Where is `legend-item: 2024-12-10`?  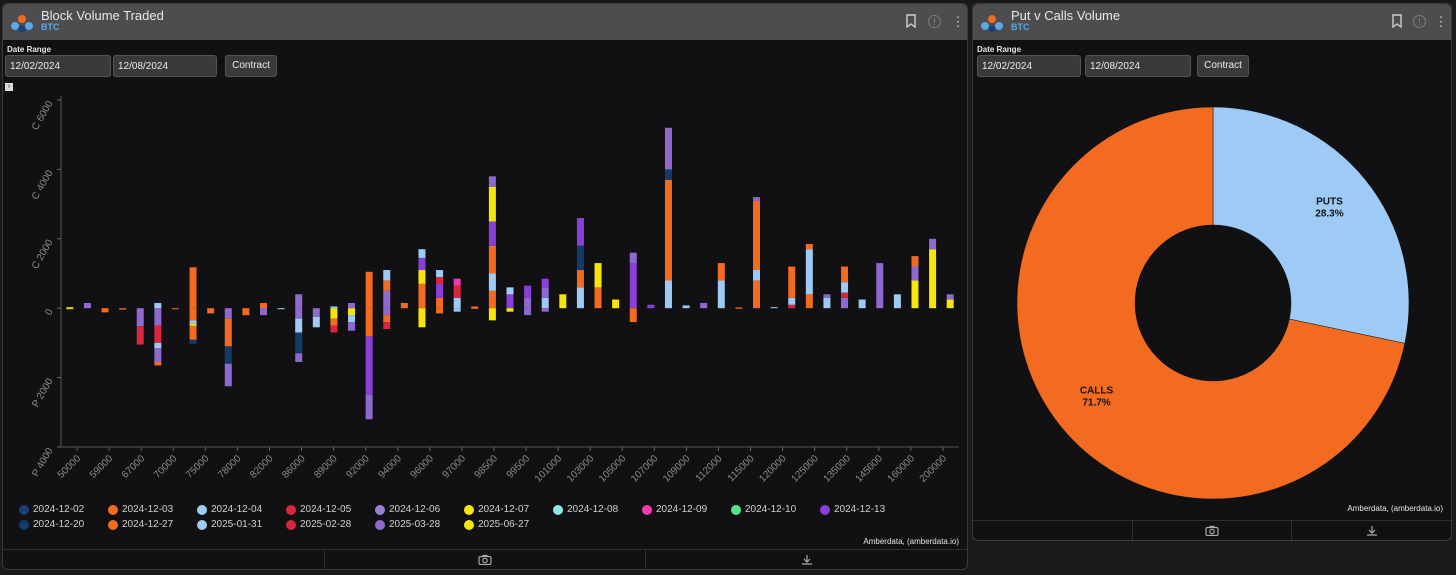 legend-item: 2024-12-10 is located at coordinates (763, 509).